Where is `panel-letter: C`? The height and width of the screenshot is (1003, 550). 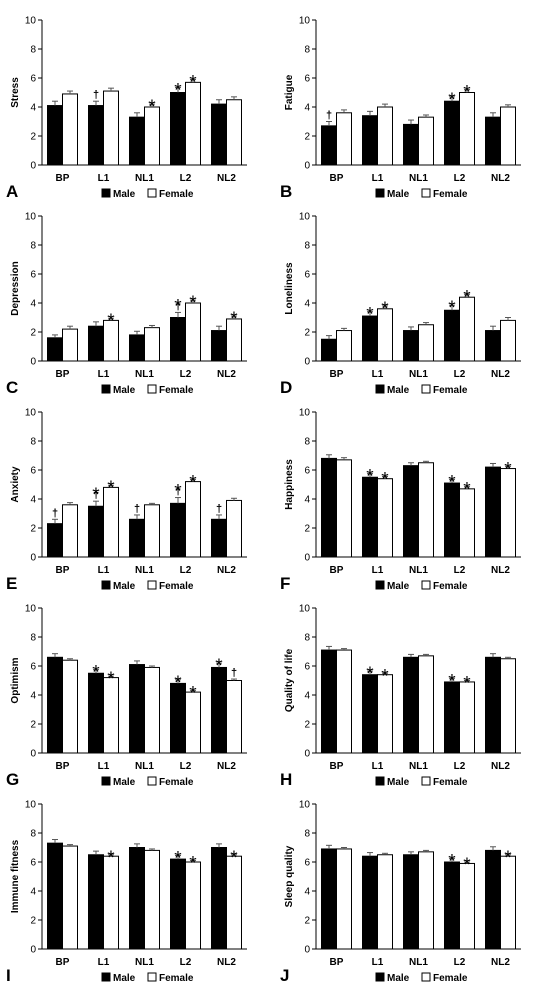 panel-letter: C is located at coordinates (12, 387).